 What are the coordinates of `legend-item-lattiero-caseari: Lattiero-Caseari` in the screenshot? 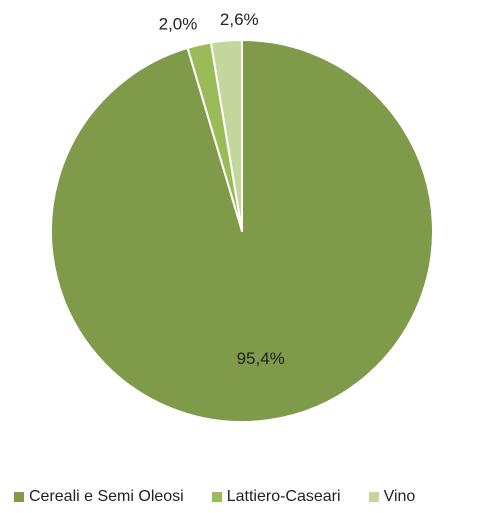 It's located at (276, 497).